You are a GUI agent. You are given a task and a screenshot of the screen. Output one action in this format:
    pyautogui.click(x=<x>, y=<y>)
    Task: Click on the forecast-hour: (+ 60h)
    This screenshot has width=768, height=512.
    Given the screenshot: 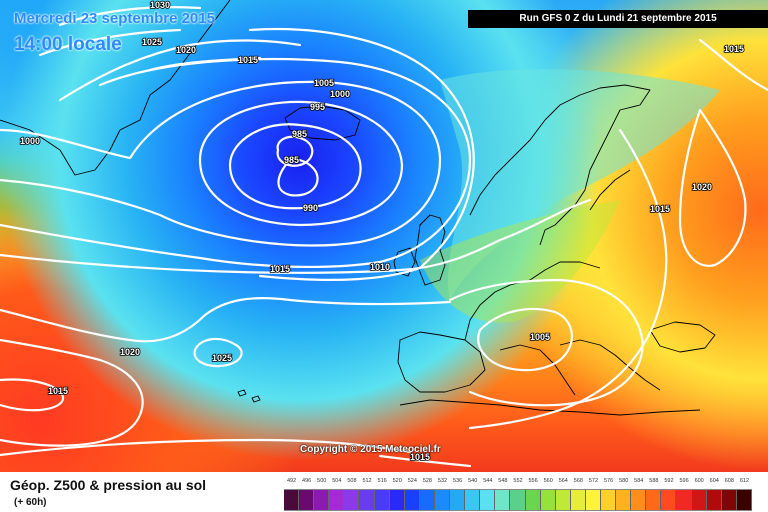 What is the action you would take?
    pyautogui.click(x=30, y=502)
    